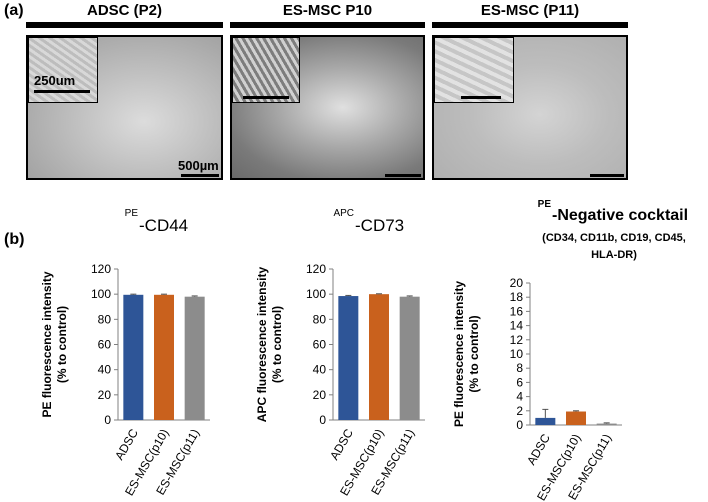 The image size is (708, 502). I want to click on chart-title-main: -CD73, so click(379, 225).